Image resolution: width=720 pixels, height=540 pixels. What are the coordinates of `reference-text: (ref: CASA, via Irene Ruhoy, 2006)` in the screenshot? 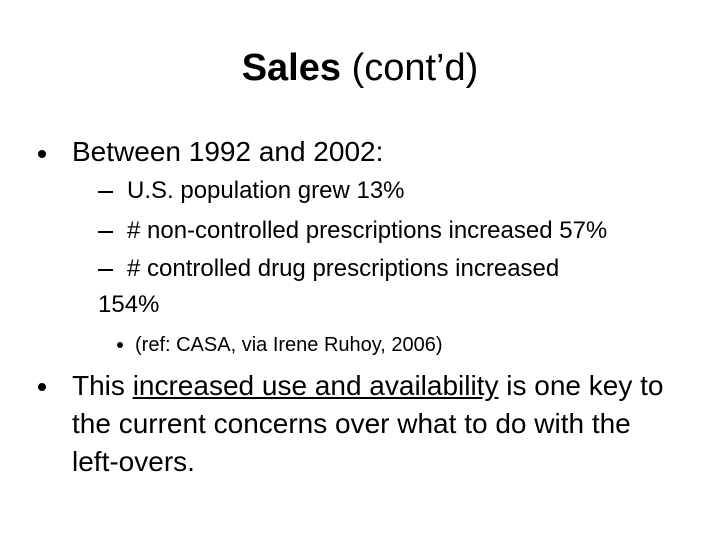 It's located at (289, 345).